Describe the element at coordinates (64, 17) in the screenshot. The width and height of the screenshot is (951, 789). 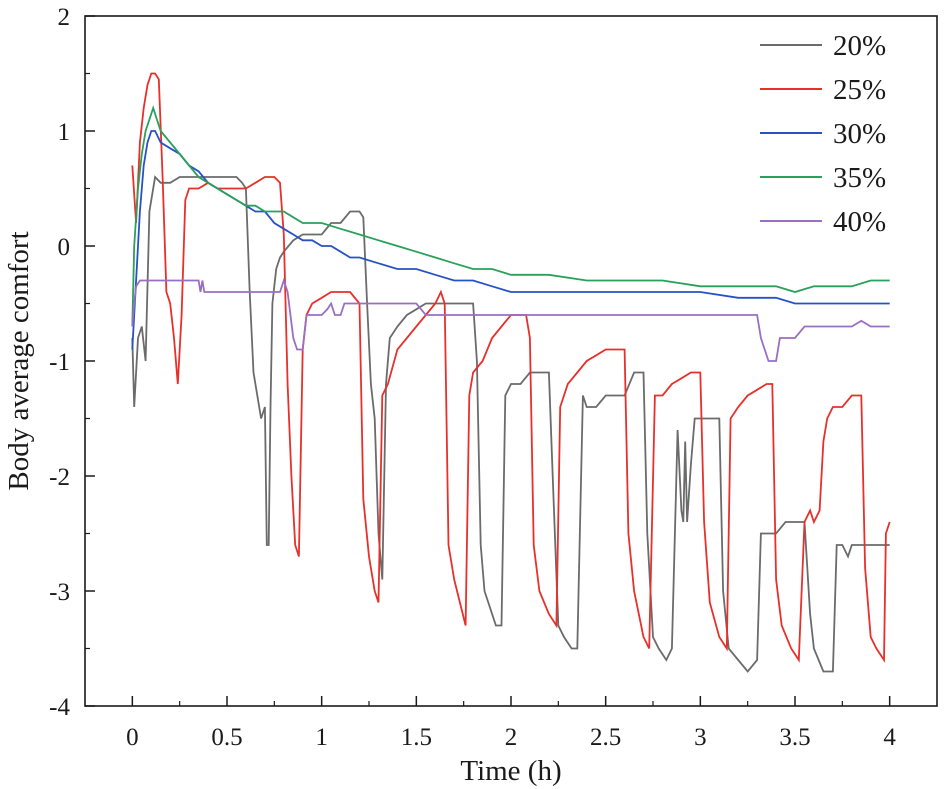
I see `y-tick-label: 2` at that location.